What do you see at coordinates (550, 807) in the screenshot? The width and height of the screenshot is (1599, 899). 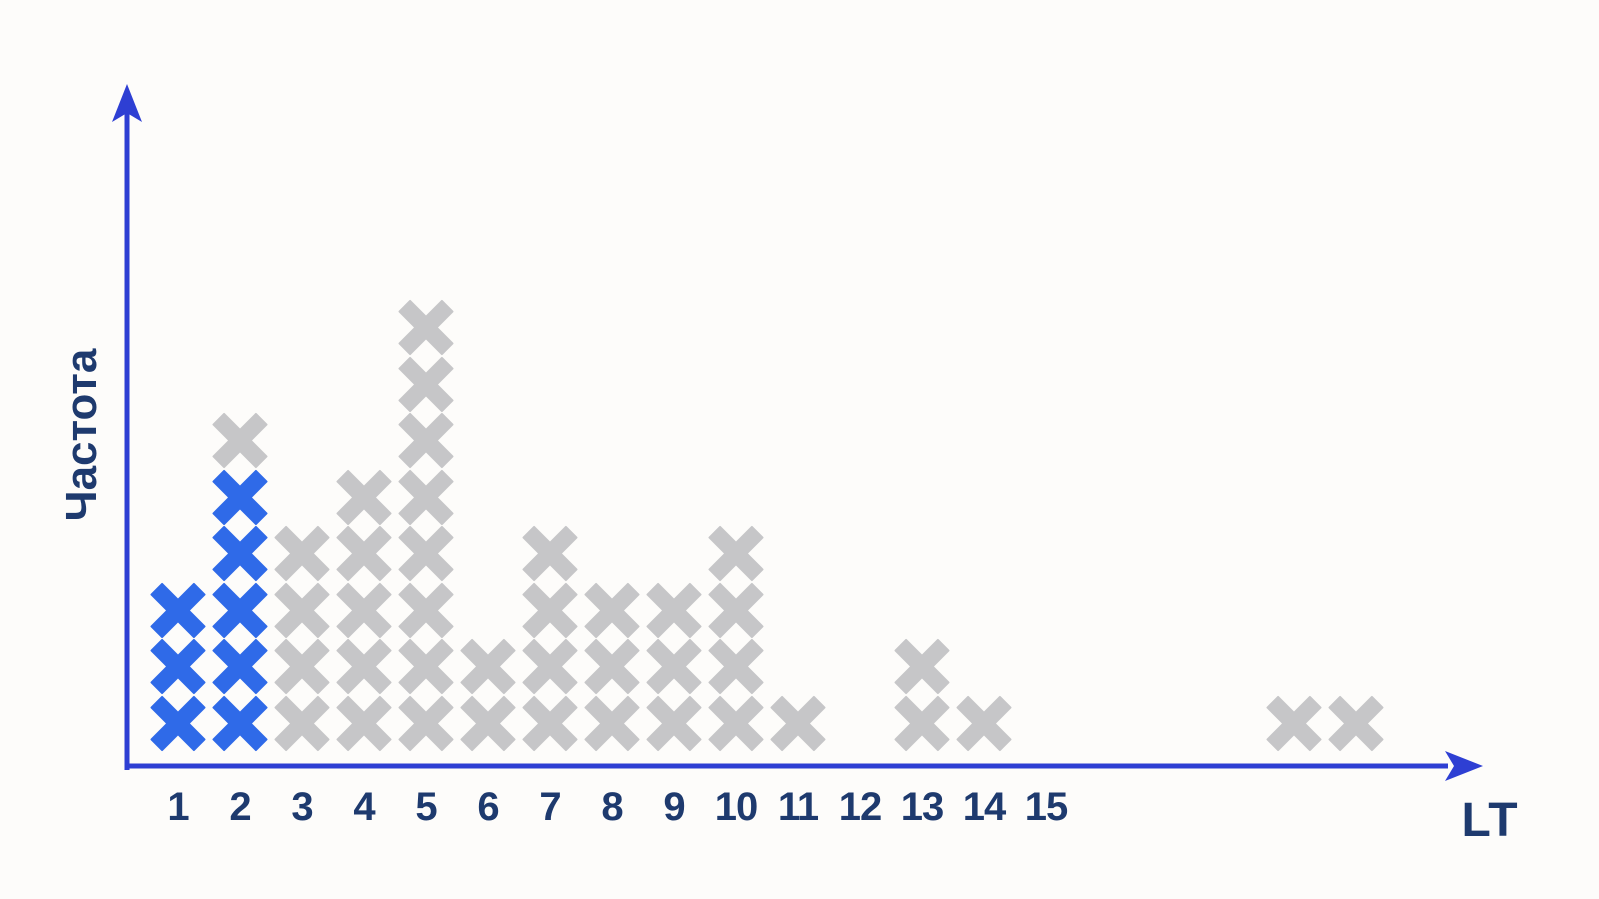 I see `x-axis-tick-label: 7` at bounding box center [550, 807].